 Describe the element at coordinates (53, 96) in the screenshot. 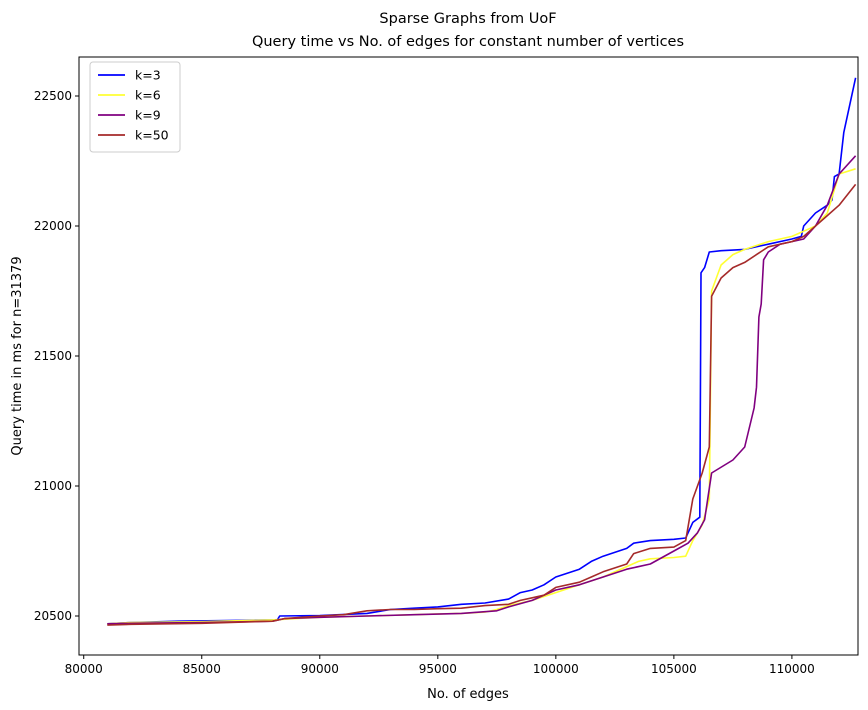

I see `y-tick-label: 22500` at that location.